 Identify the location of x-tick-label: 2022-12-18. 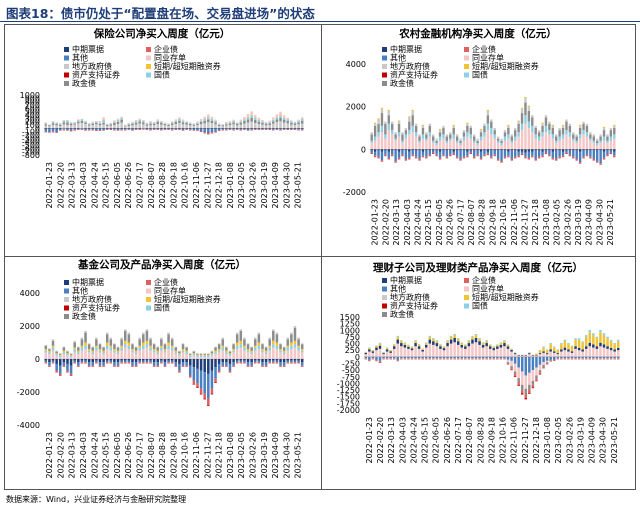
(219, 185).